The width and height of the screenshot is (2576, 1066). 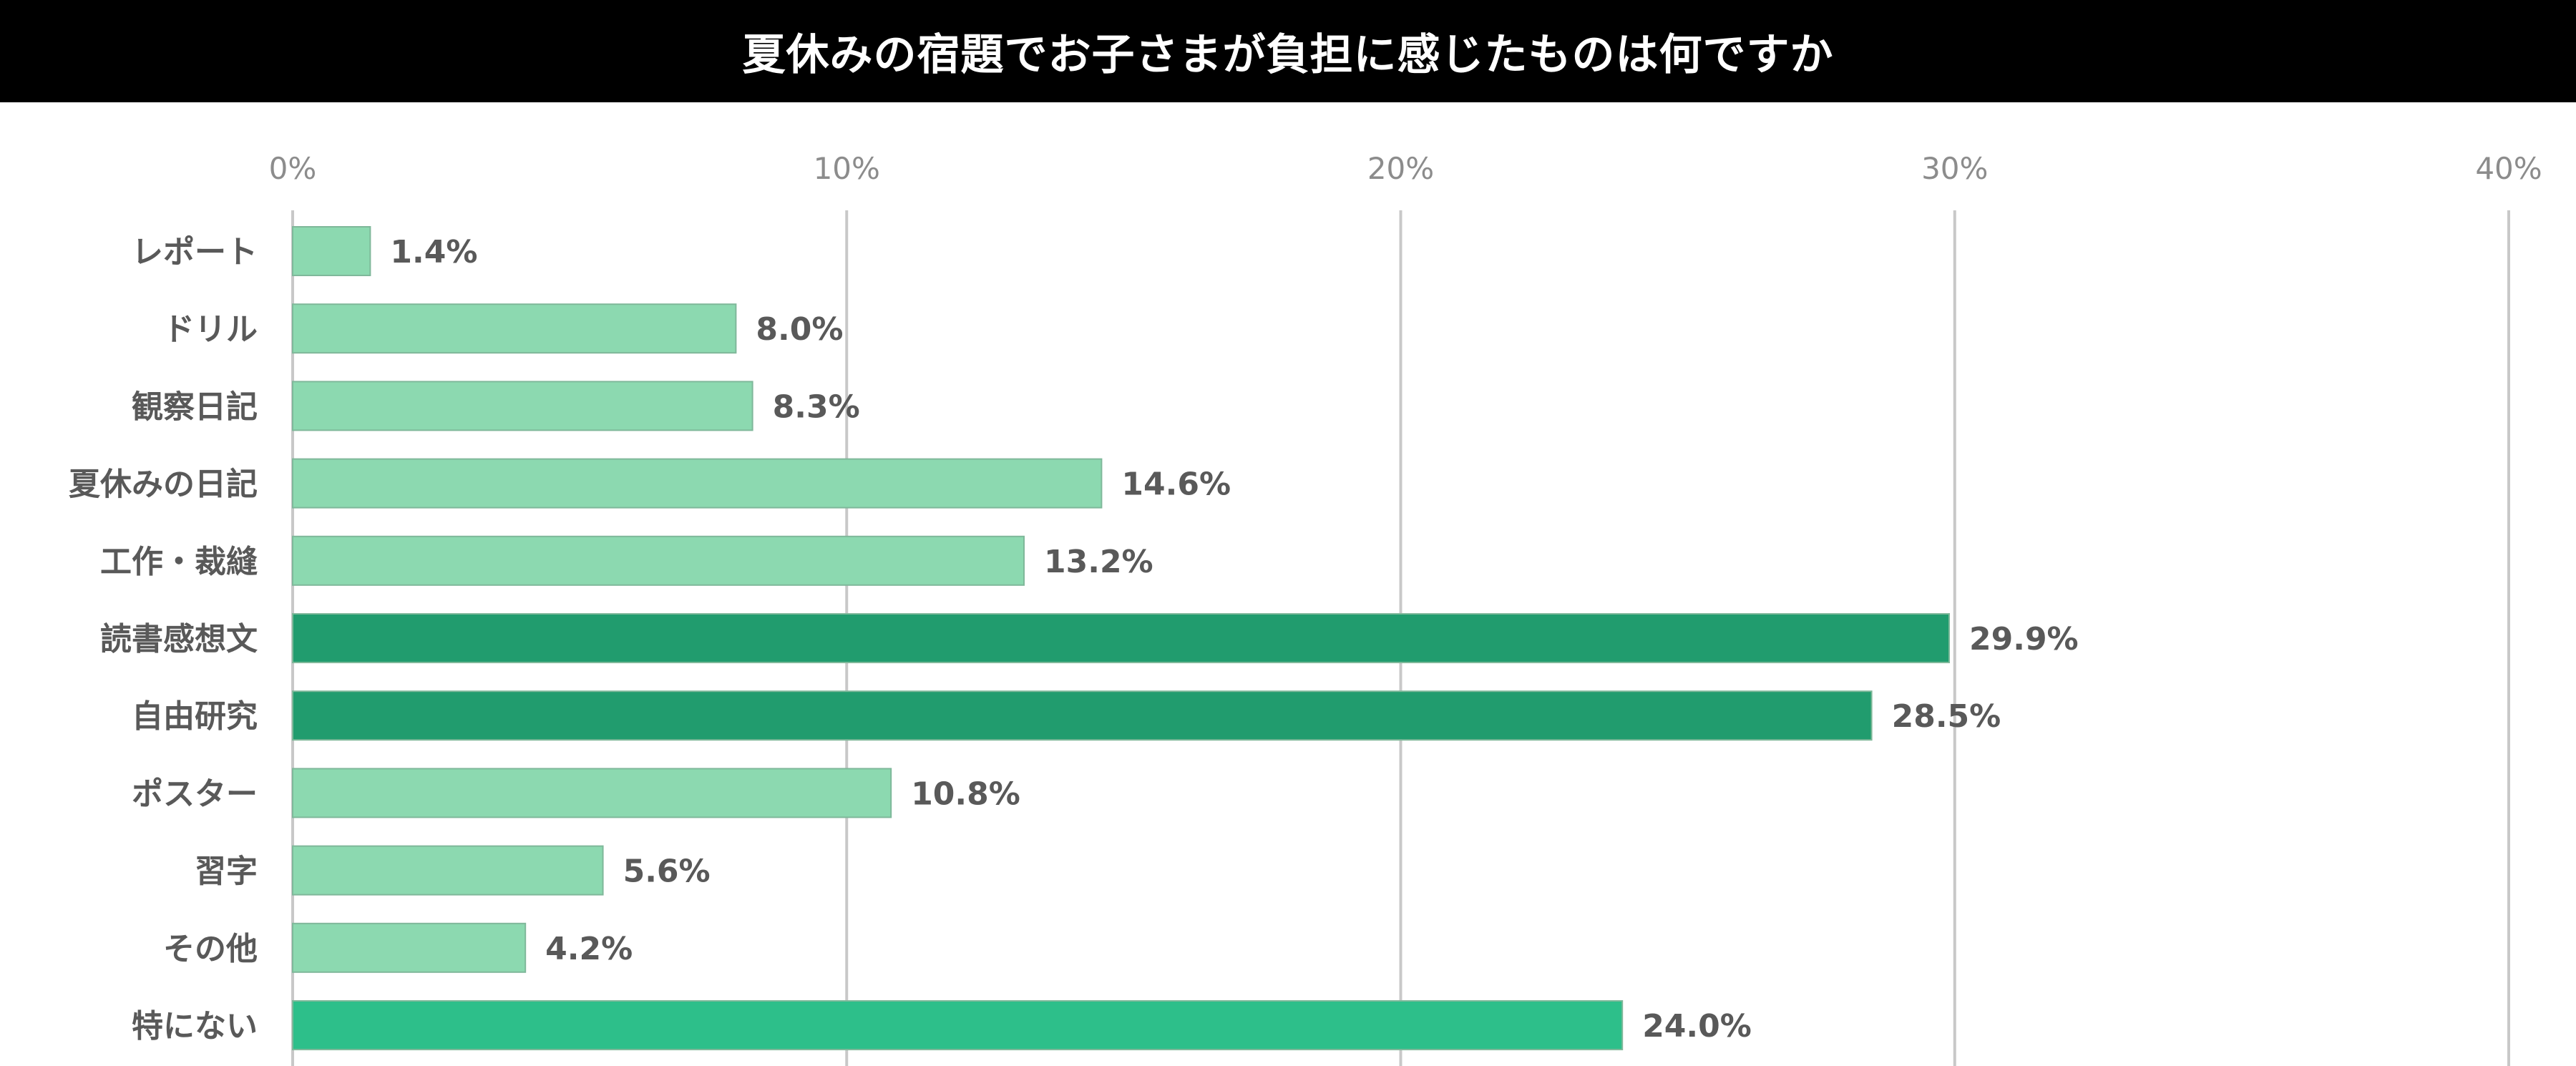 What do you see at coordinates (1098, 562) in the screenshot?
I see `value-label: 13.2%` at bounding box center [1098, 562].